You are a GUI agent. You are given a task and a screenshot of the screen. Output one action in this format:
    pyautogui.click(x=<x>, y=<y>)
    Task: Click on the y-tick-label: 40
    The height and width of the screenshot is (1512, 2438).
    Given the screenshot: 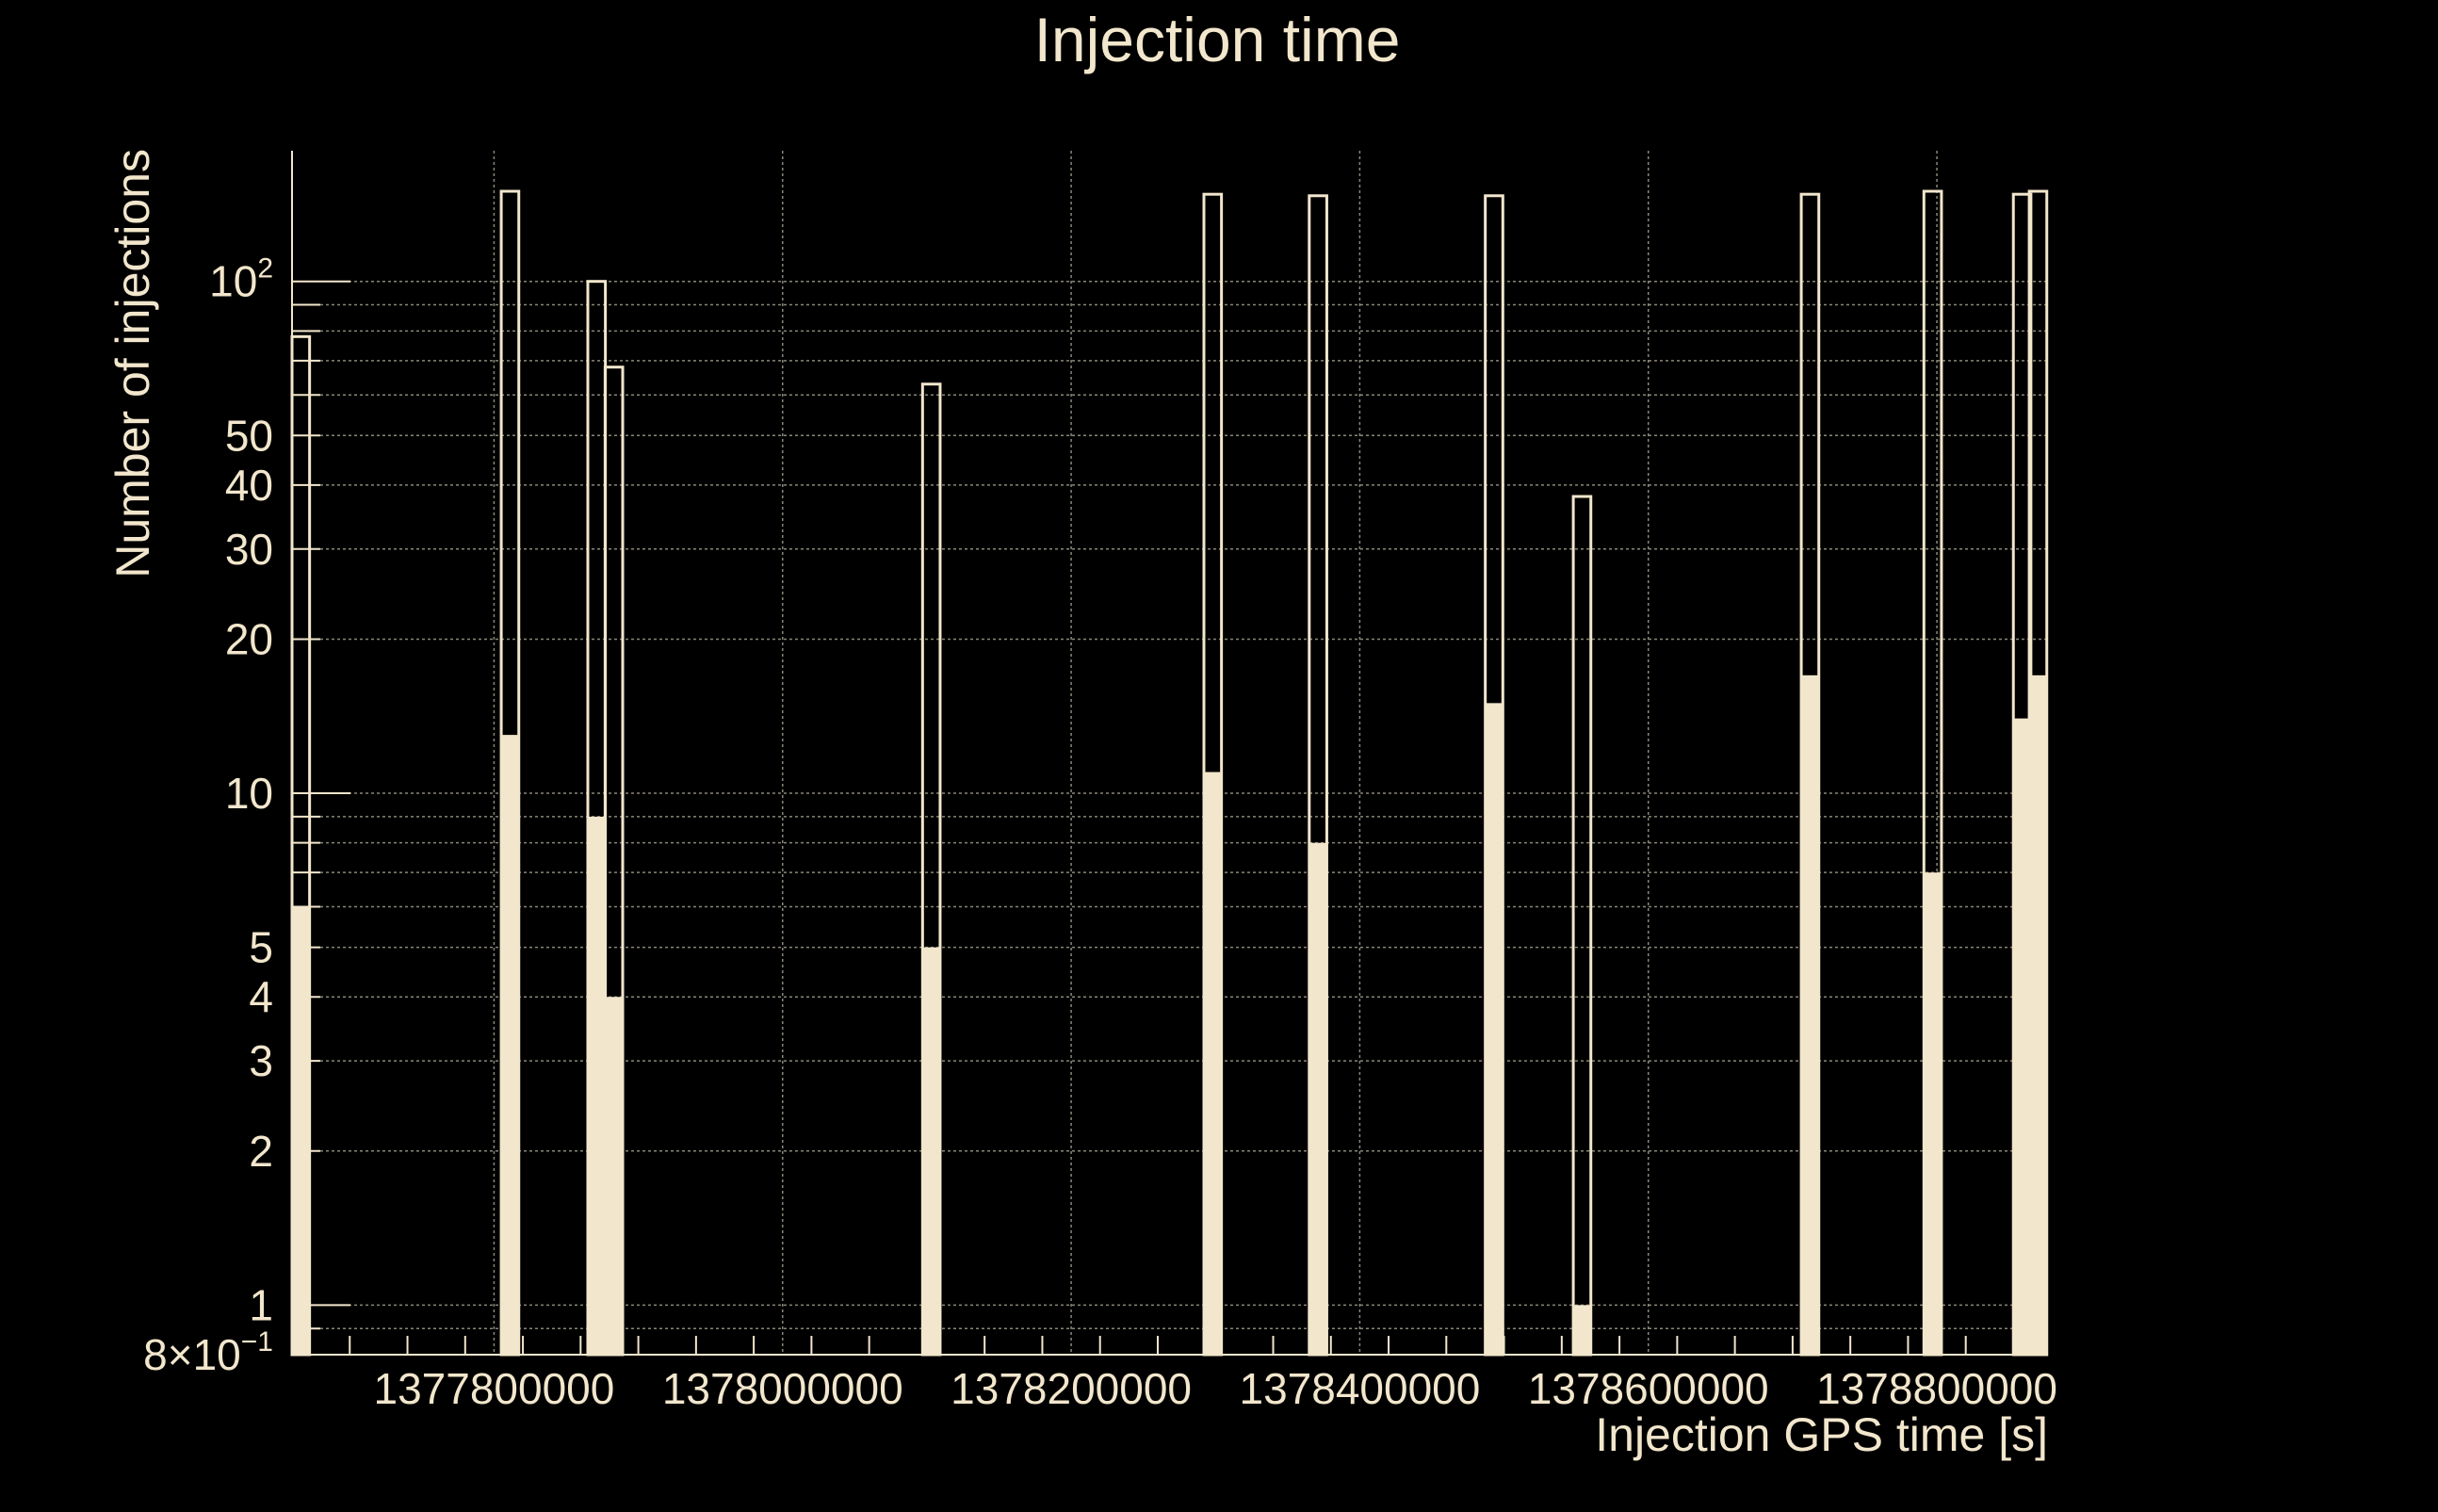 What is the action you would take?
    pyautogui.click(x=249, y=485)
    